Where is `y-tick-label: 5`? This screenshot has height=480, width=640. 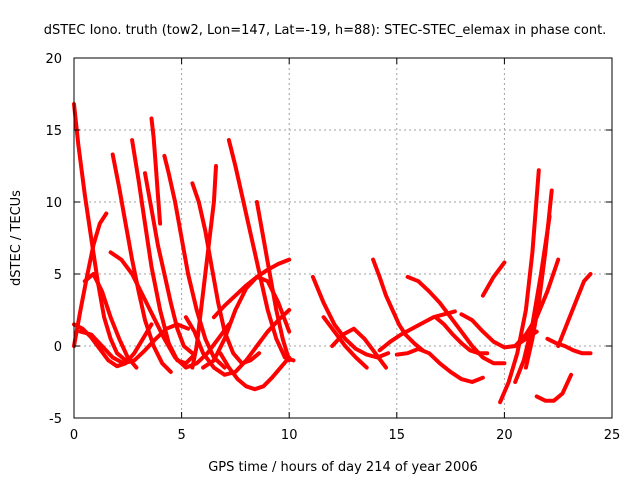 y-tick-label: 5 is located at coordinates (58, 275).